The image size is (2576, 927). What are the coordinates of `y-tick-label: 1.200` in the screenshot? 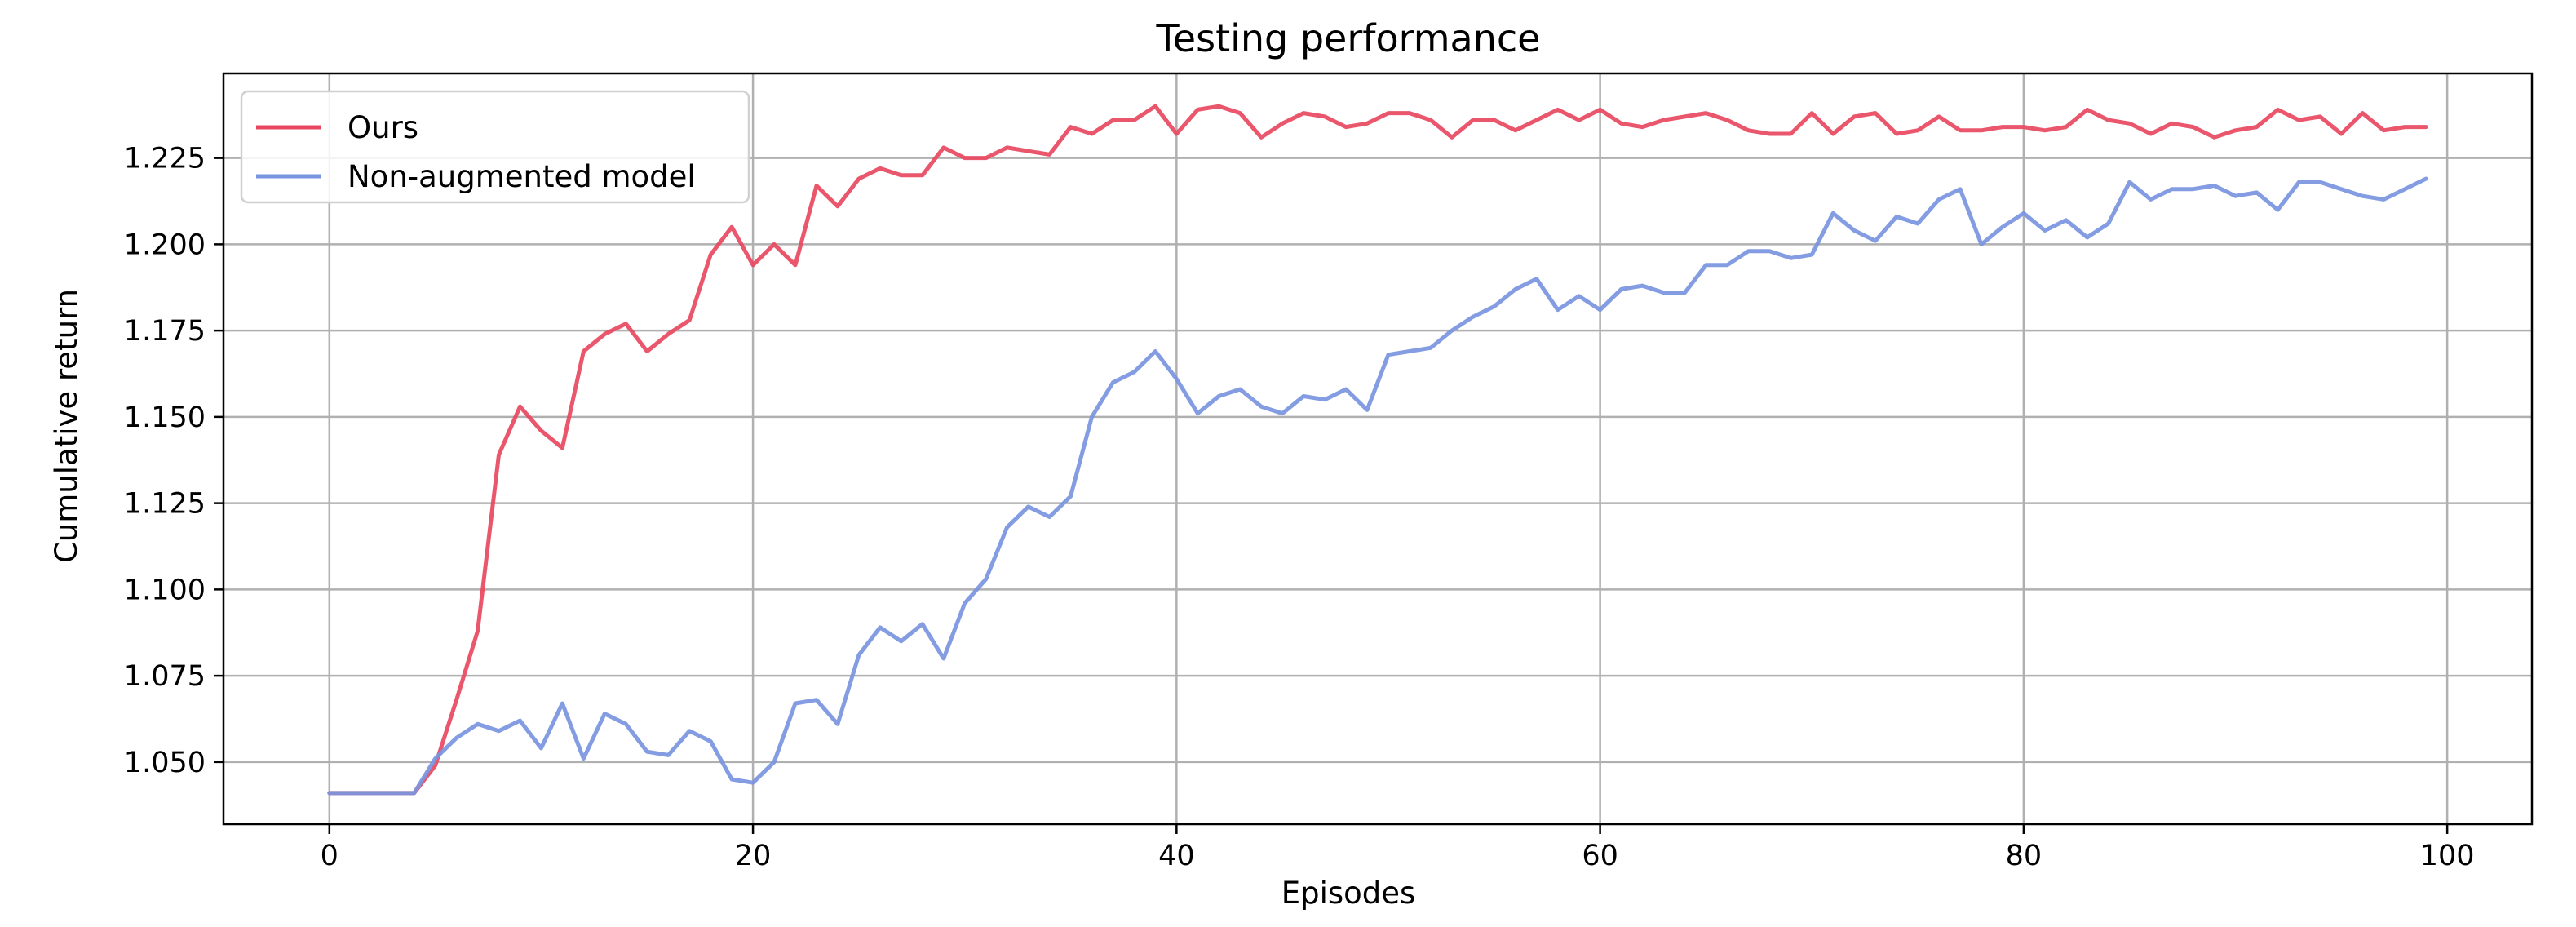 It's located at (165, 244).